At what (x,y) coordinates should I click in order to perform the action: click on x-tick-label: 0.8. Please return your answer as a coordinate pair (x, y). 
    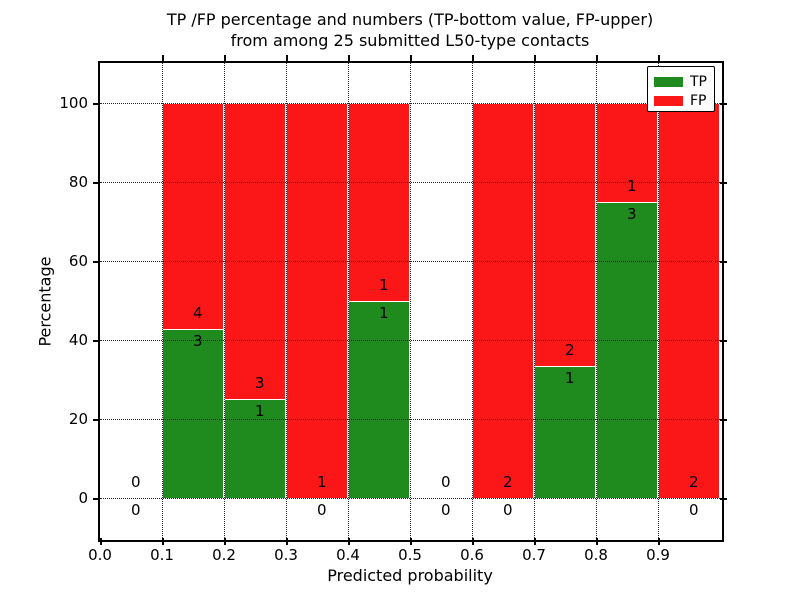
    Looking at the image, I should click on (596, 555).